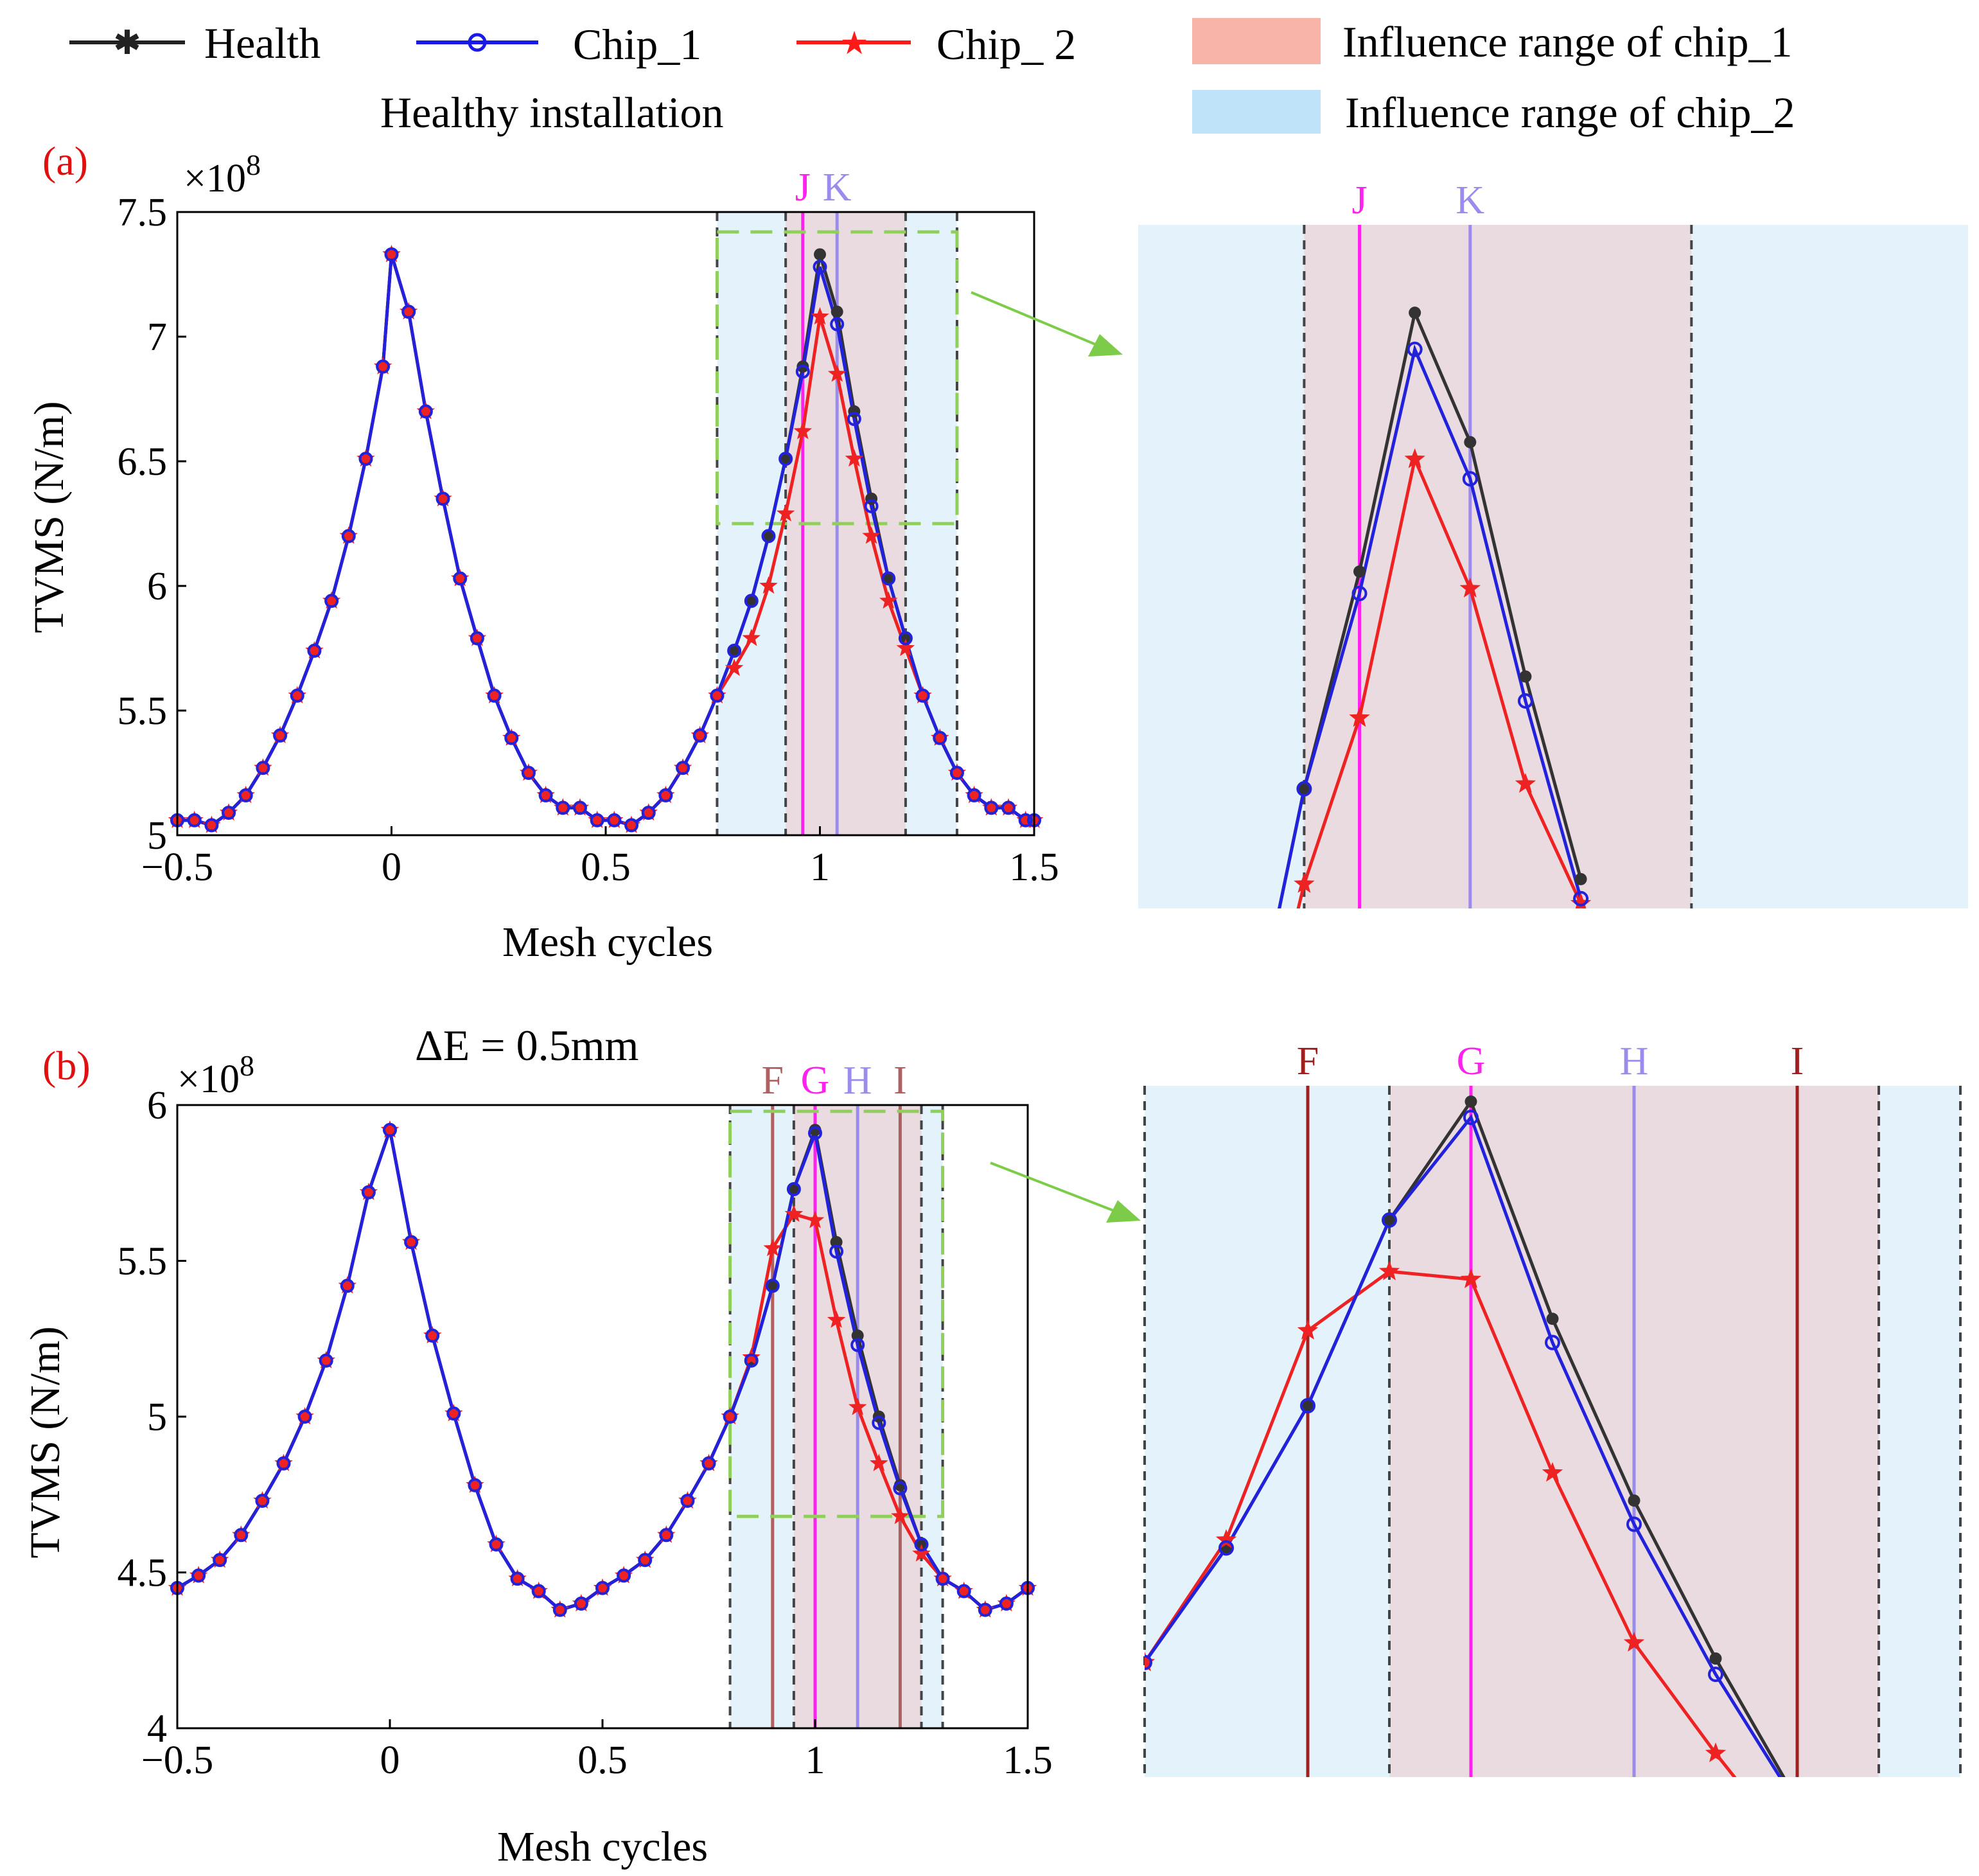 The height and width of the screenshot is (1876, 1979). What do you see at coordinates (1105, 345) in the screenshot?
I see `zoom-a-arrowhead` at bounding box center [1105, 345].